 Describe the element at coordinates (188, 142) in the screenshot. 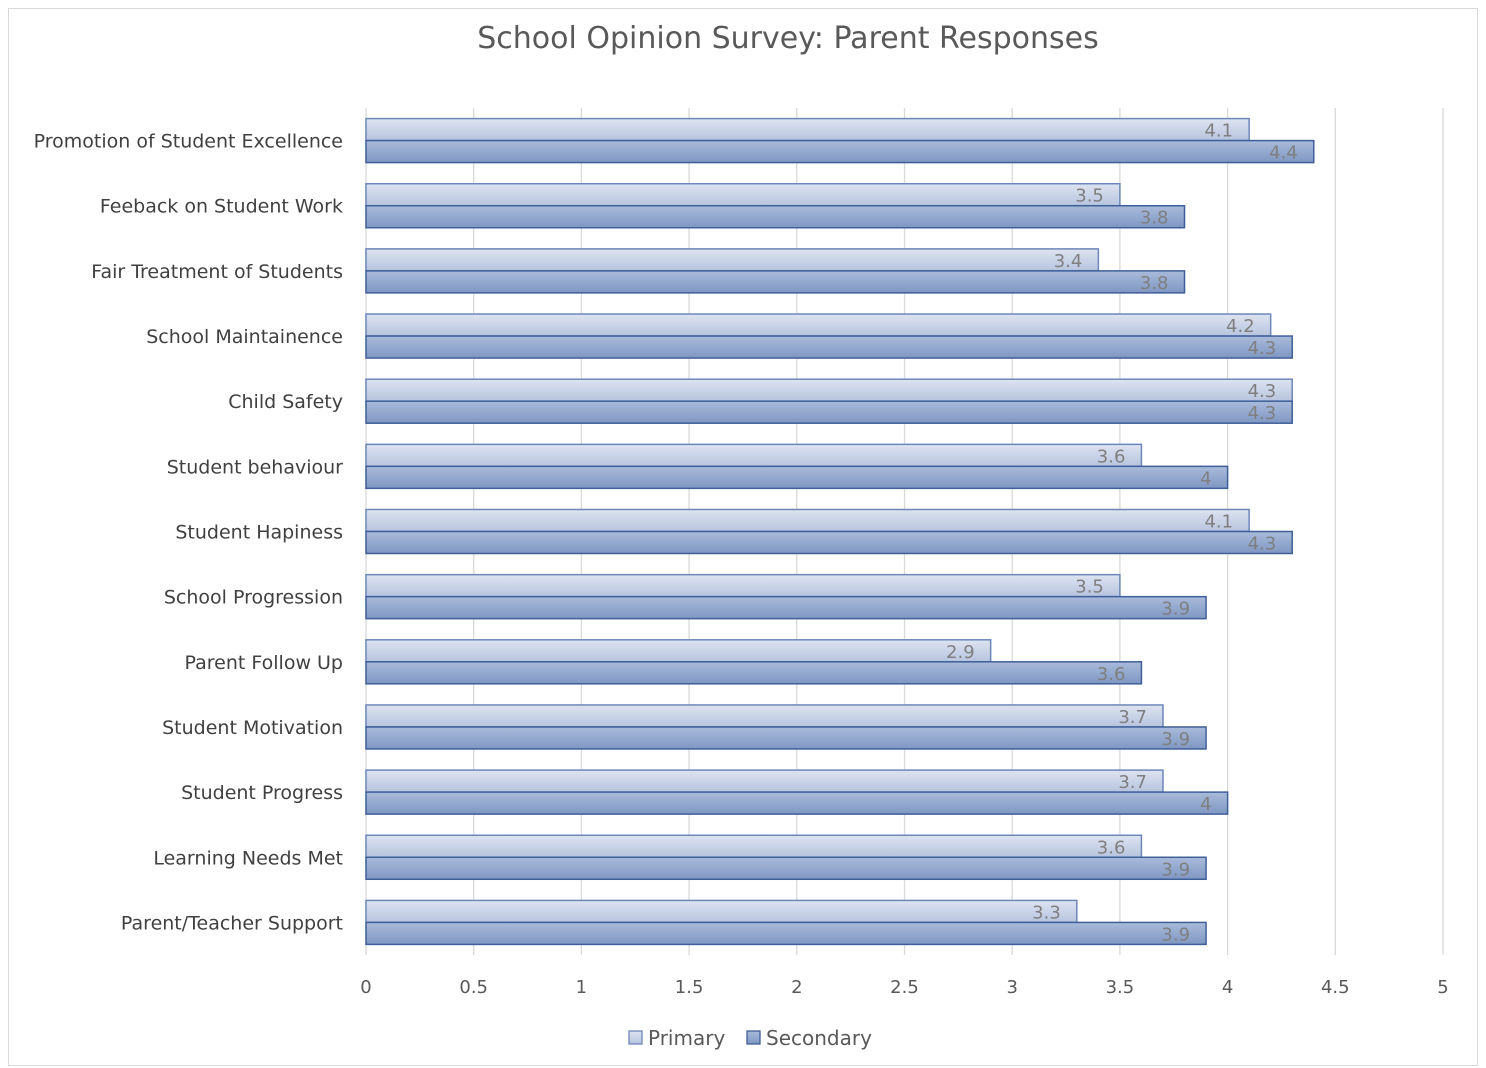

I see `category-label: Promotion of Student Excellence` at that location.